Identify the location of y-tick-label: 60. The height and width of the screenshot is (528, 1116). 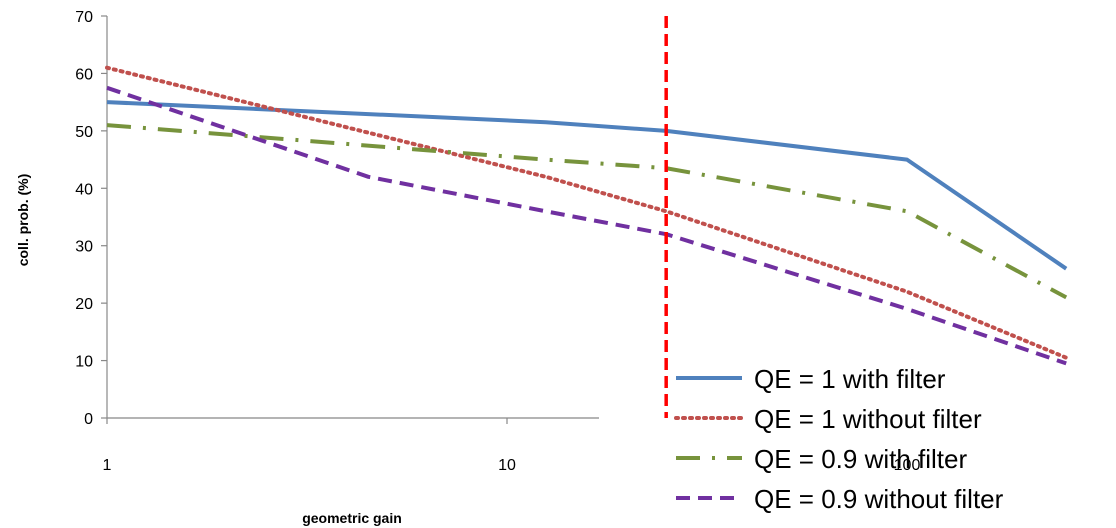
(84, 74).